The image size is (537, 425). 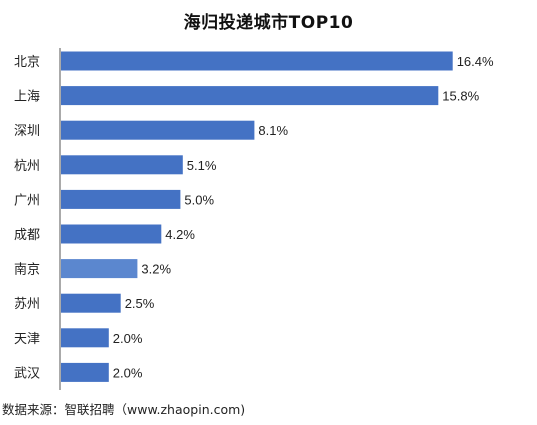 I want to click on value-label-6: 3.2%, so click(x=156, y=269).